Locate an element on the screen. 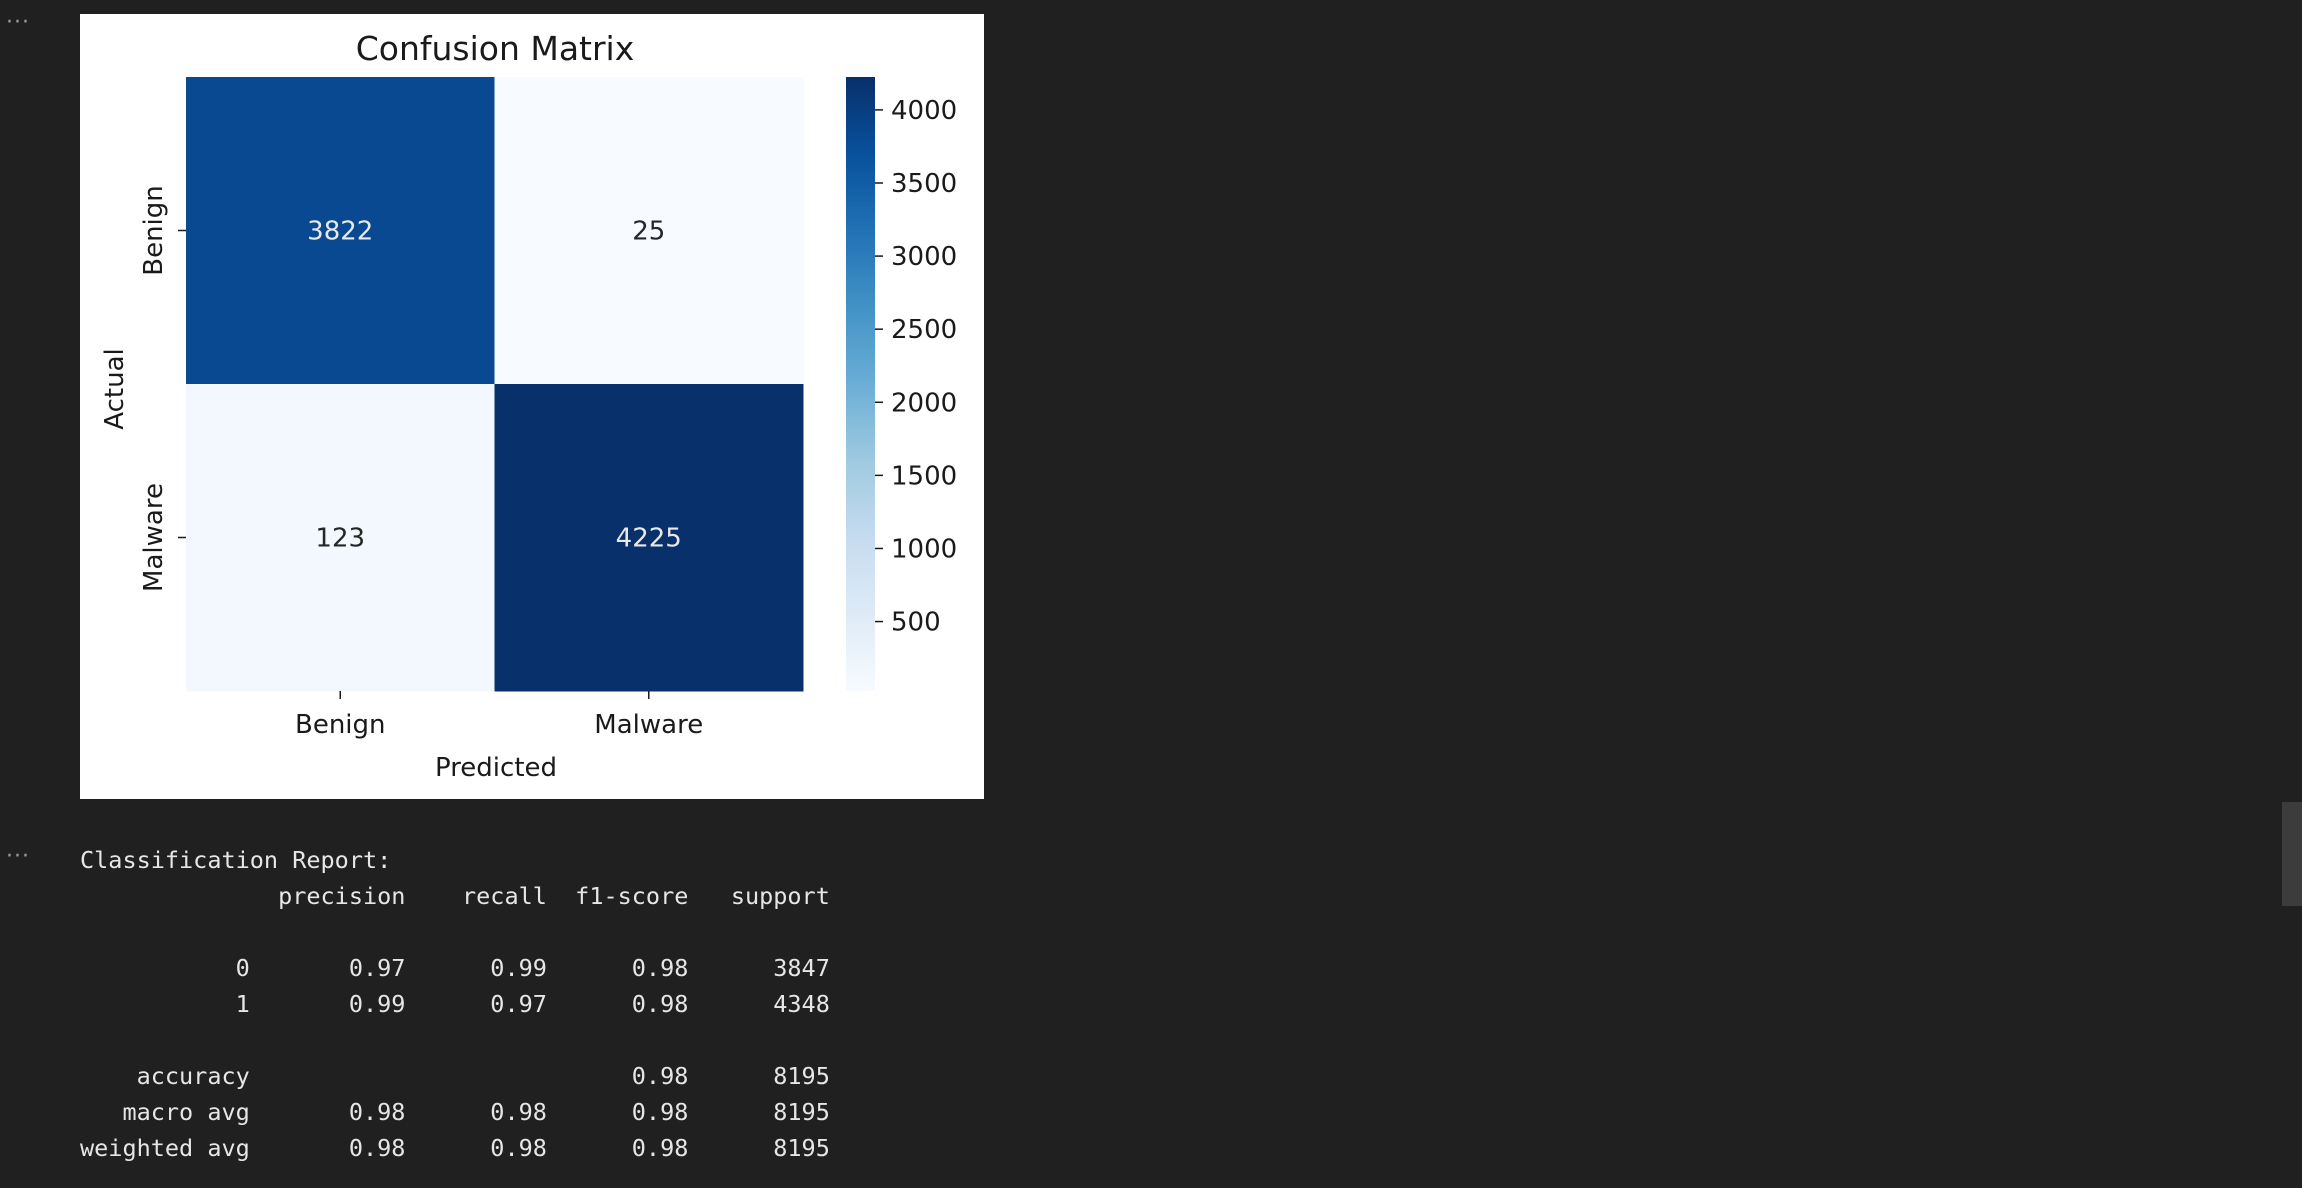  cell-value-label: 3822 is located at coordinates (340, 232).